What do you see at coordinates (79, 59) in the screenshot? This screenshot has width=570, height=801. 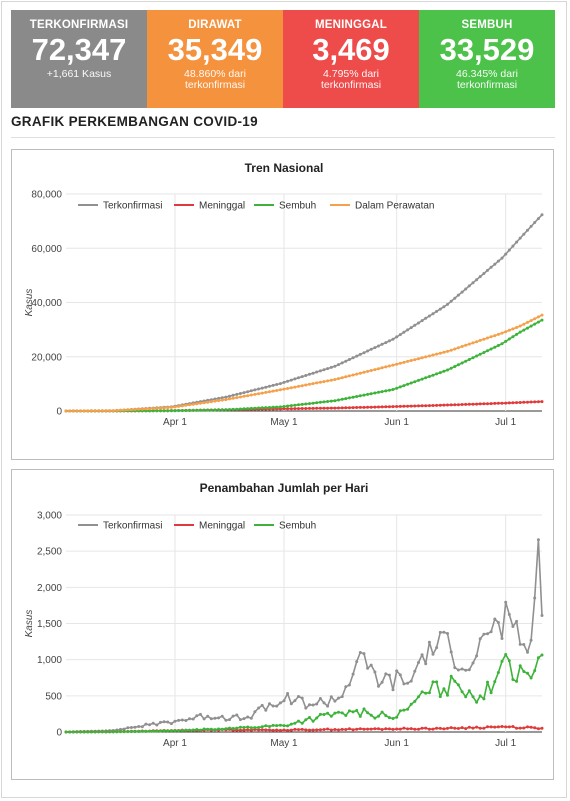 I see `stat-confirmed: TERKONFIRMASI 72,347 +1,661 Kasus` at bounding box center [79, 59].